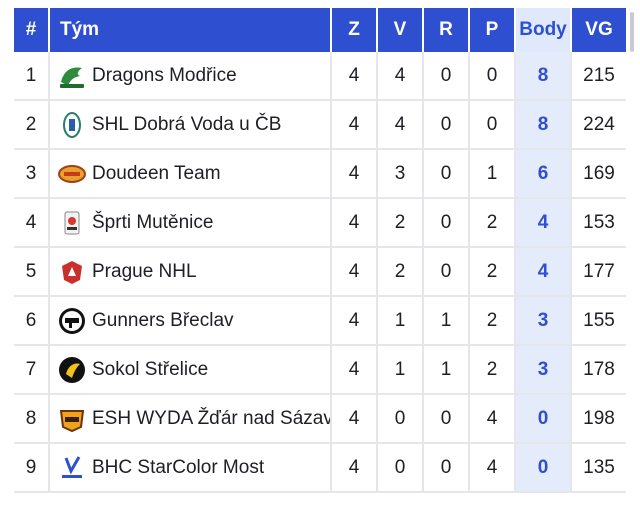 The image size is (640, 508). What do you see at coordinates (72, 223) in the screenshot?
I see `sprti-logo-icon` at bounding box center [72, 223].